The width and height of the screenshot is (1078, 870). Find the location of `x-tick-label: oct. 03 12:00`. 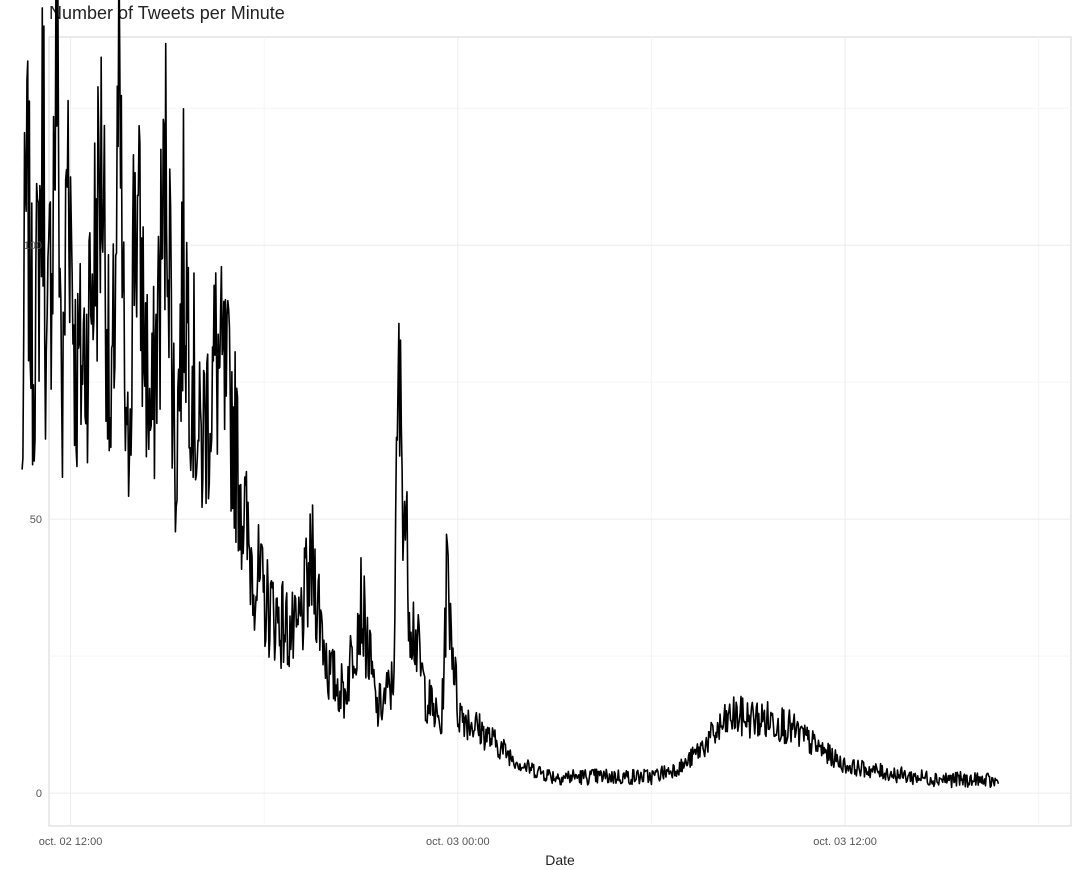

x-tick-label: oct. 03 12:00 is located at coordinates (845, 842).